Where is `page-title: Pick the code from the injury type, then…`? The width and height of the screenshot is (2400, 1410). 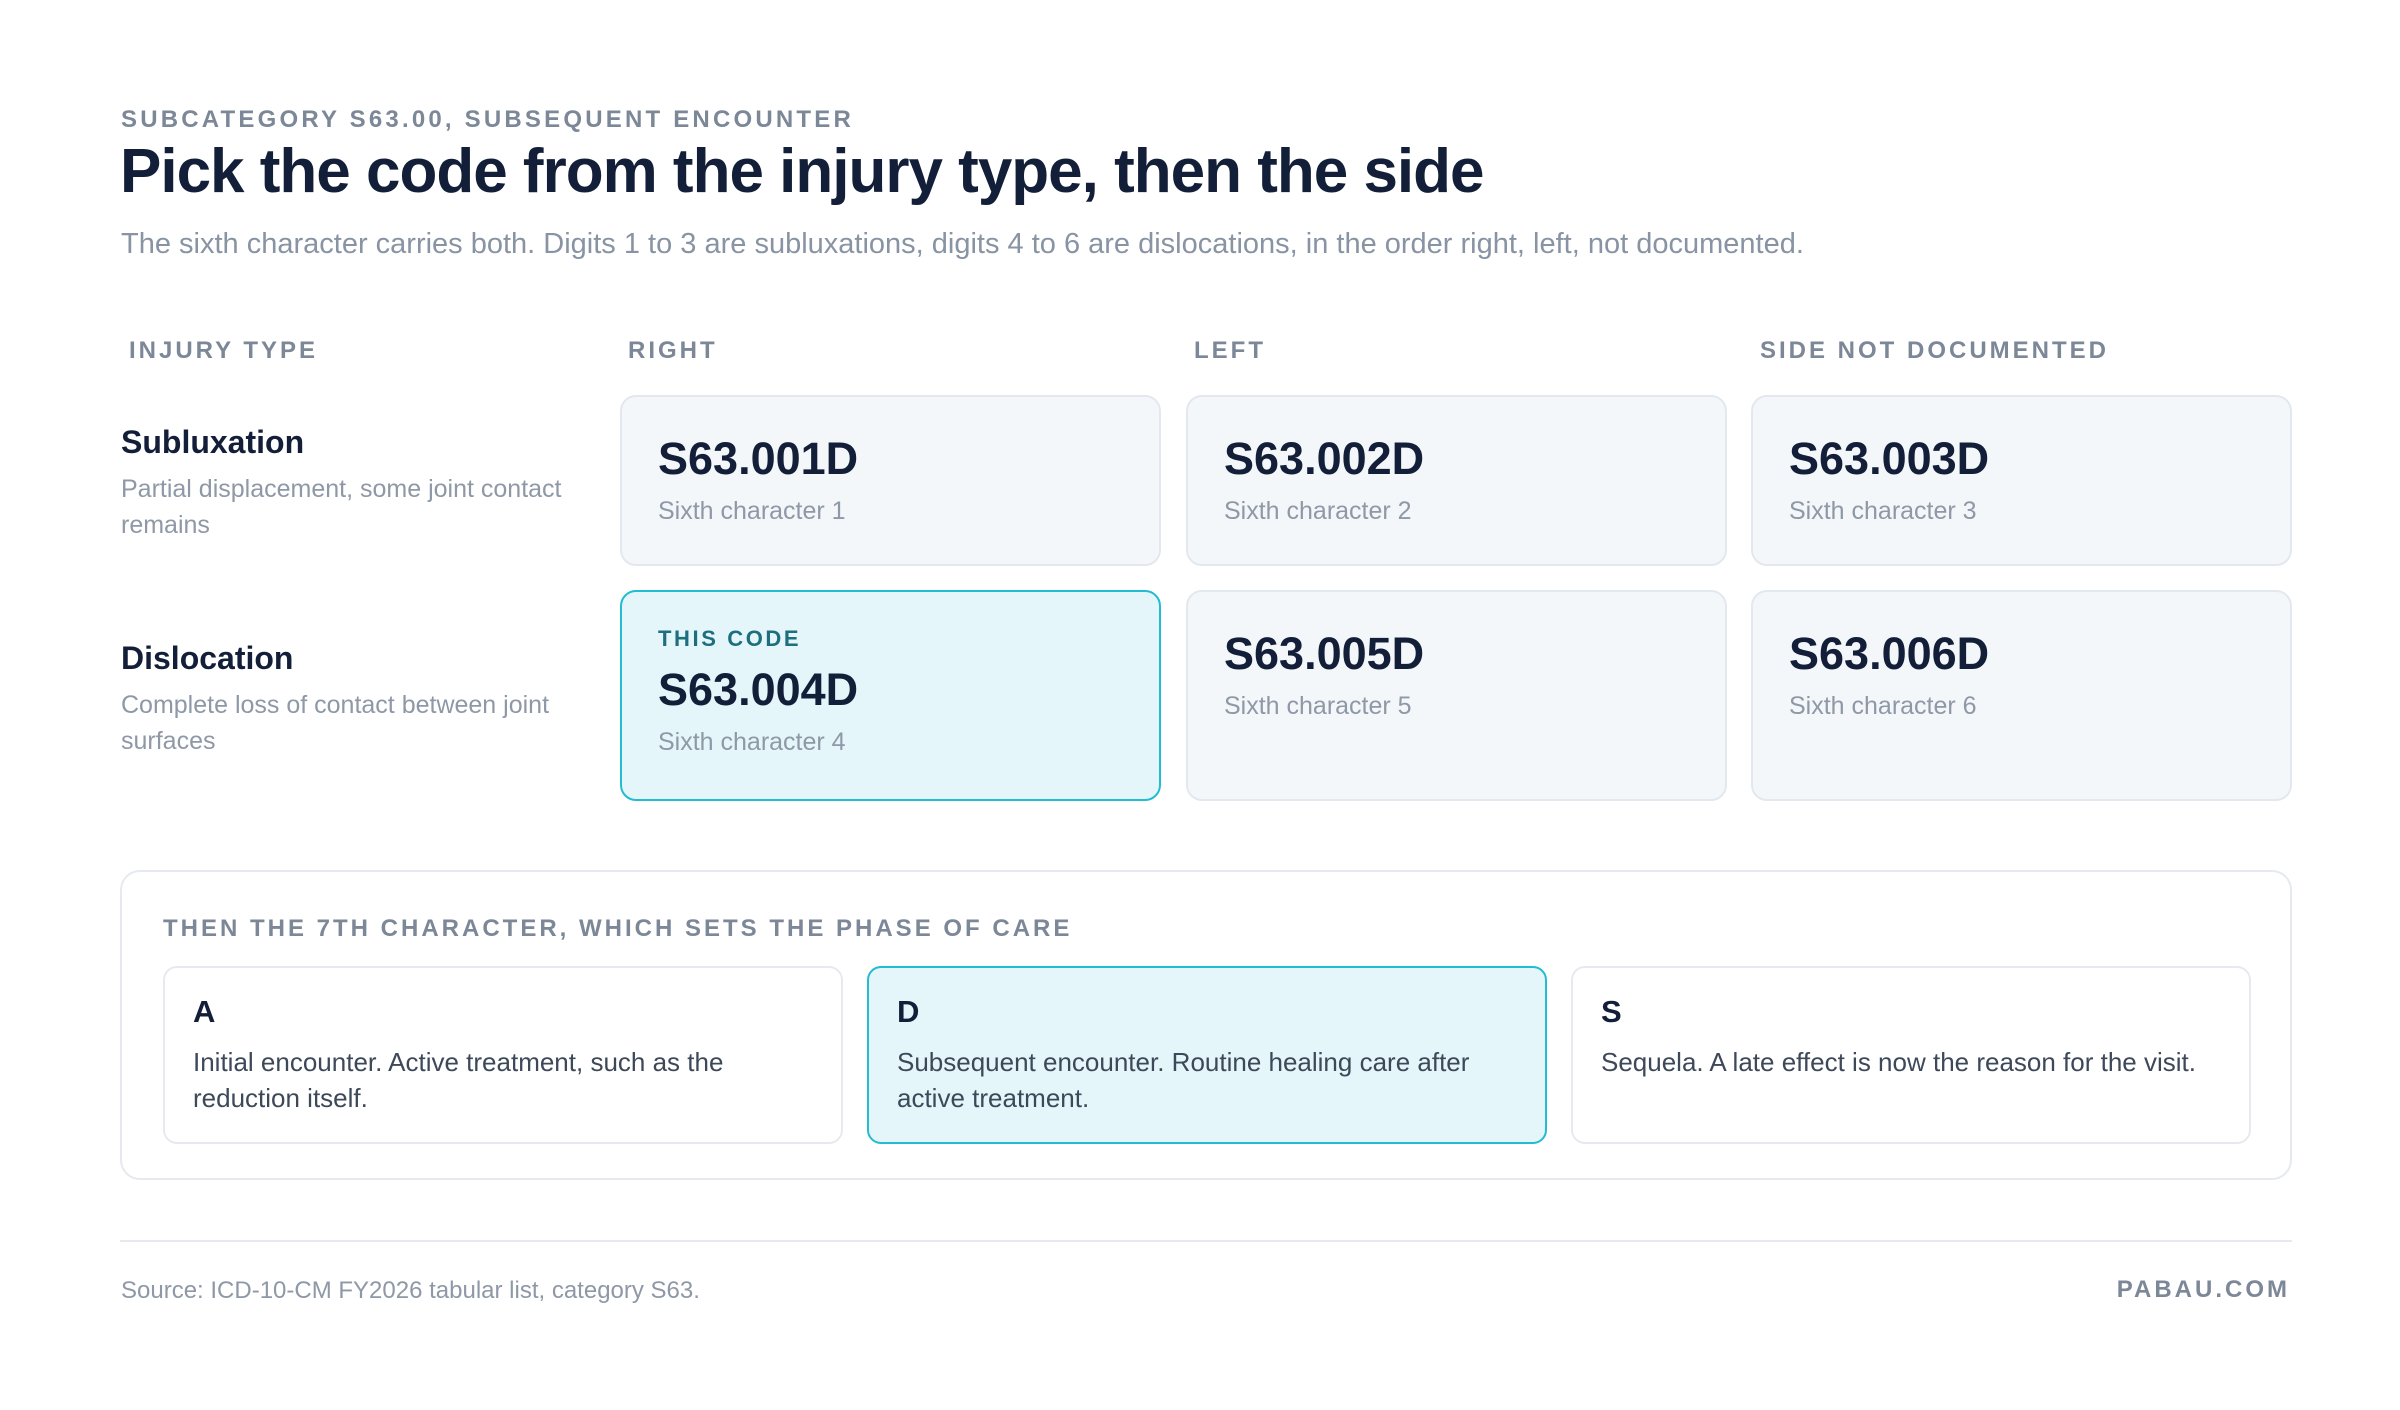 page-title: Pick the code from the injury type, then… is located at coordinates (802, 171).